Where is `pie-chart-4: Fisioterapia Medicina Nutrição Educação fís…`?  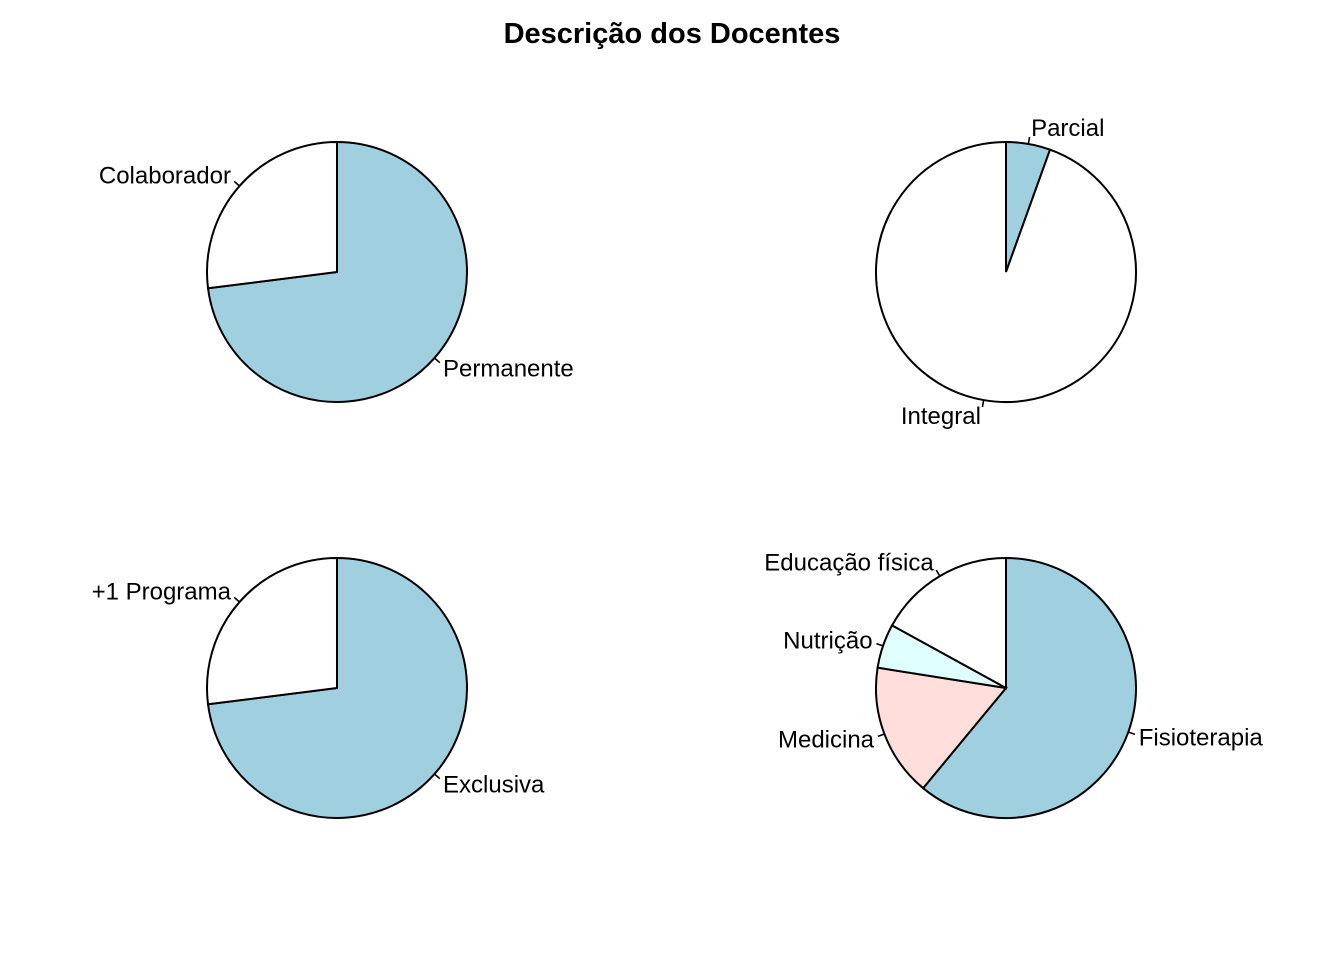
pie-chart-4: Fisioterapia Medicina Nutrição Educação fís… is located at coordinates (1014, 684).